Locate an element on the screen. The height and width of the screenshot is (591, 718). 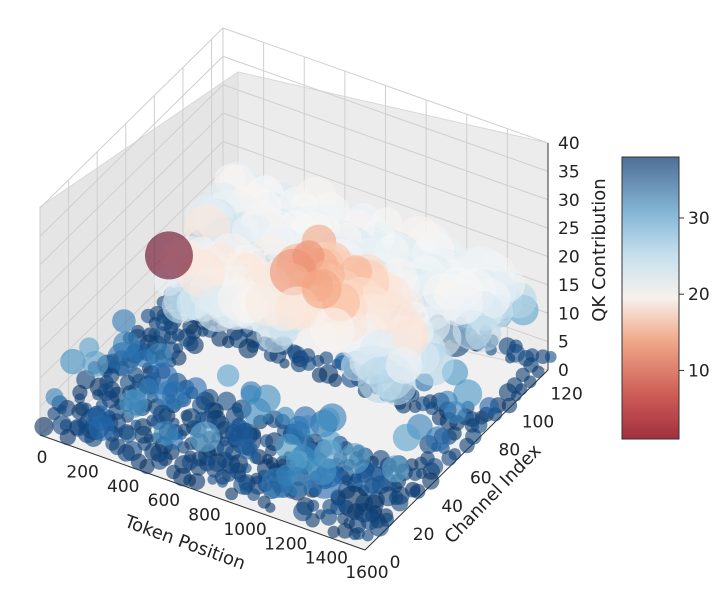
x-axis-line is located at coordinates (202, 492).